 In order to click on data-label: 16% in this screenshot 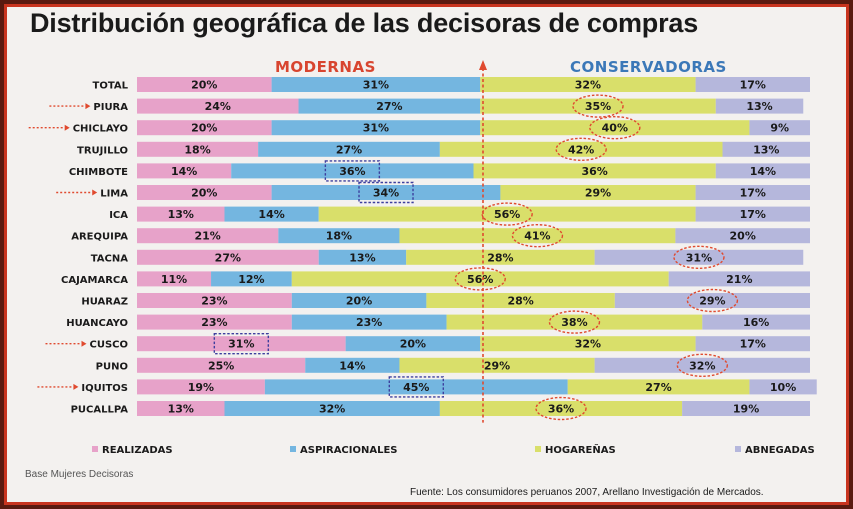, I will do `click(756, 322)`.